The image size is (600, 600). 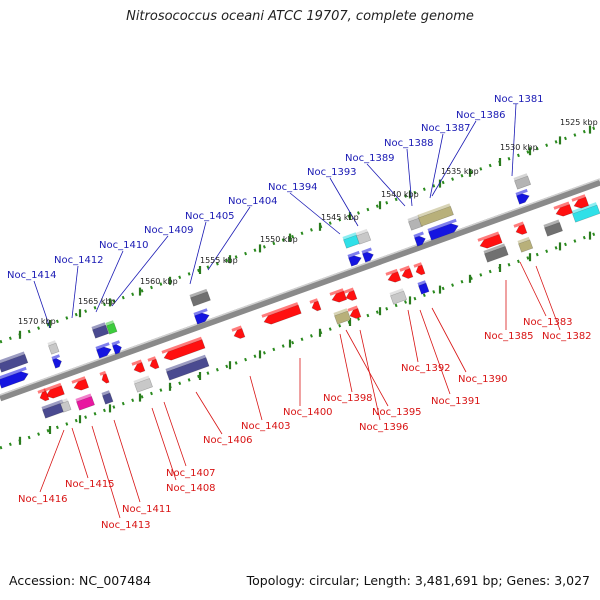 What do you see at coordinates (481, 115) in the screenshot?
I see `gene-label: Noc_1386` at bounding box center [481, 115].